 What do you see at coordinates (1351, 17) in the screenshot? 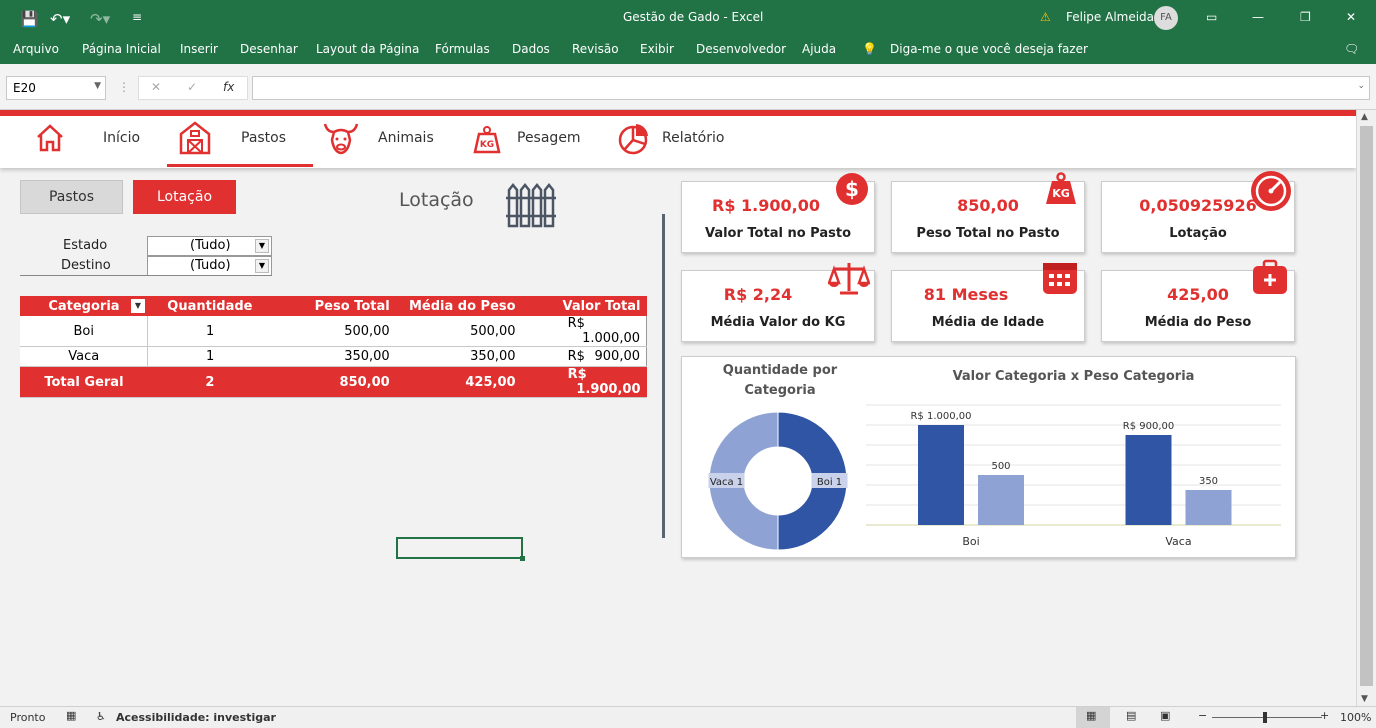
I see `close-icon: ✕` at bounding box center [1351, 17].